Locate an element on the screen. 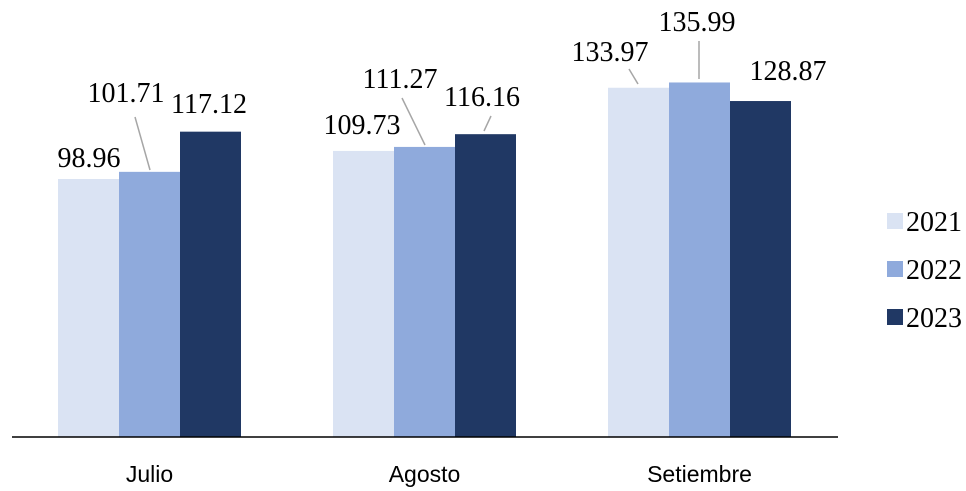 This screenshot has height=491, width=966. legend-item-2021: 2021 is located at coordinates (924, 222).